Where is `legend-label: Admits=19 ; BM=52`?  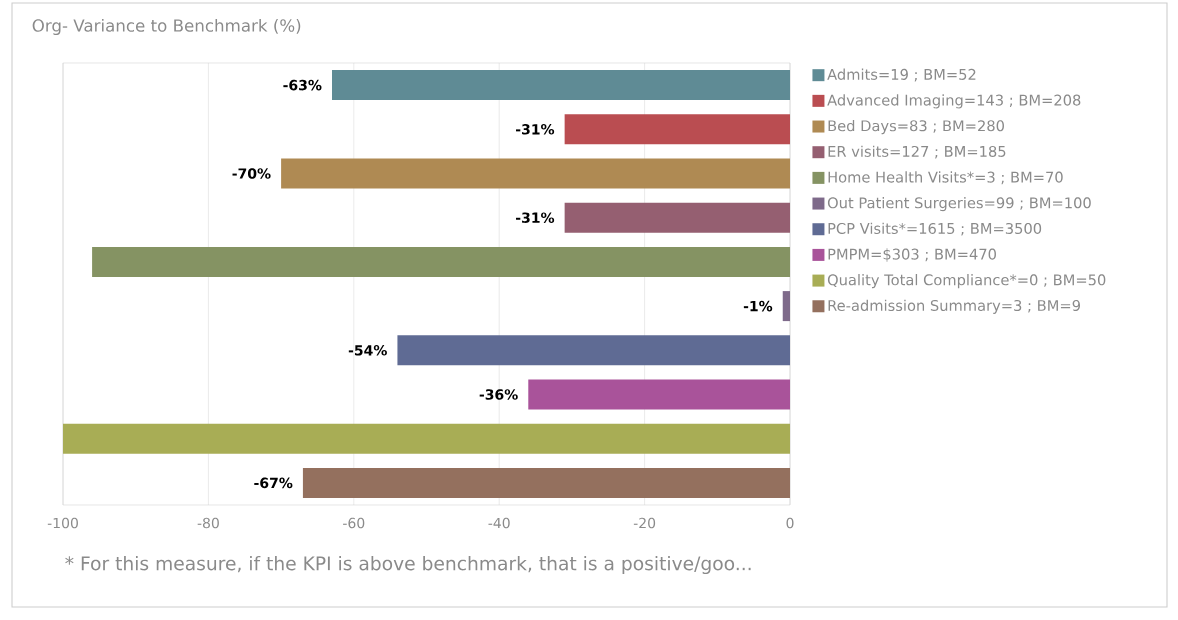
legend-label: Admits=19 ; BM=52 is located at coordinates (901, 75).